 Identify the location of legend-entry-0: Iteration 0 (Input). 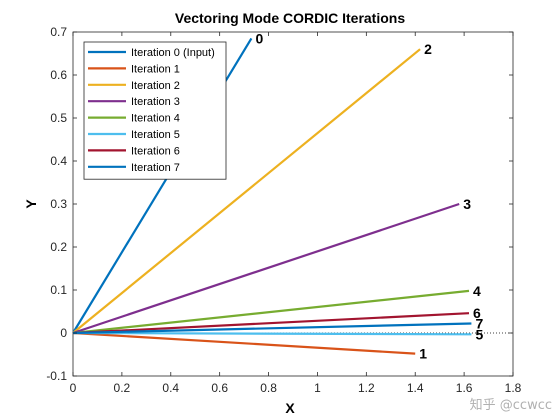
(173, 53).